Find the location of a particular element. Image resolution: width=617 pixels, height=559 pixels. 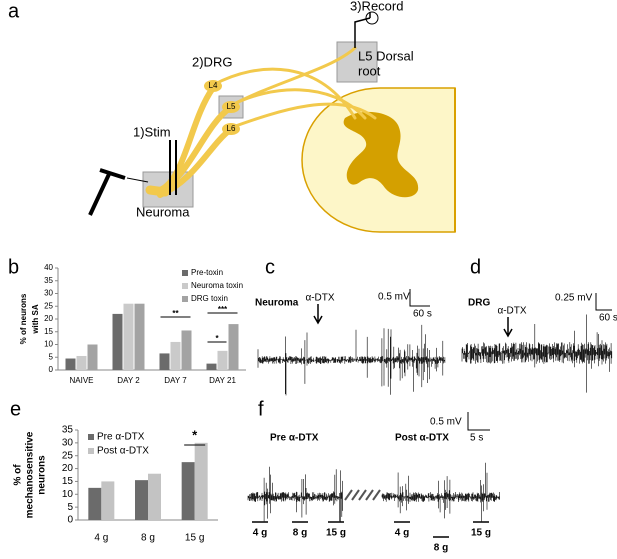

scale-t: 5 s is located at coordinates (476, 438).